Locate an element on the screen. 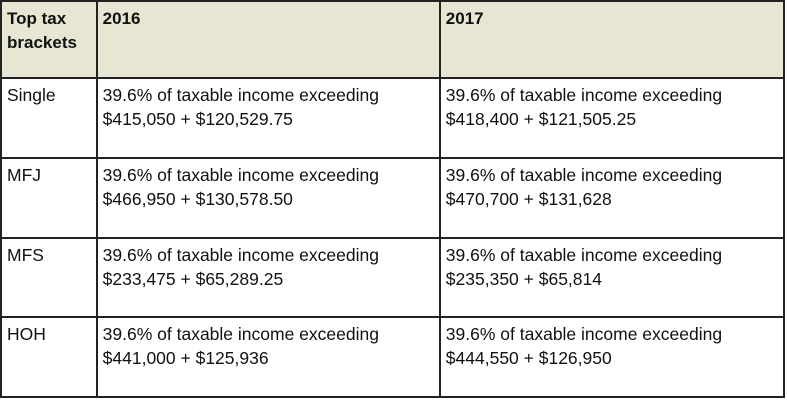  status-cell: MFS is located at coordinates (49, 277).